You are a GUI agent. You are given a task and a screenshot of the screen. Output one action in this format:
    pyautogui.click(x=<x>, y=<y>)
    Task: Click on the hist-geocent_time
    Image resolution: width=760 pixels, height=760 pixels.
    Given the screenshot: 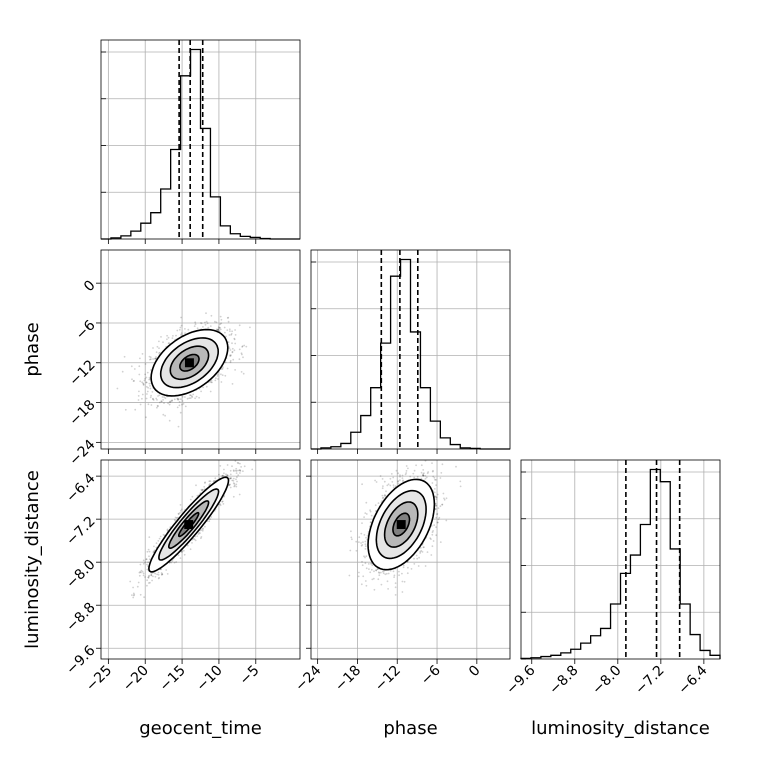 What is the action you would take?
    pyautogui.click(x=200, y=144)
    